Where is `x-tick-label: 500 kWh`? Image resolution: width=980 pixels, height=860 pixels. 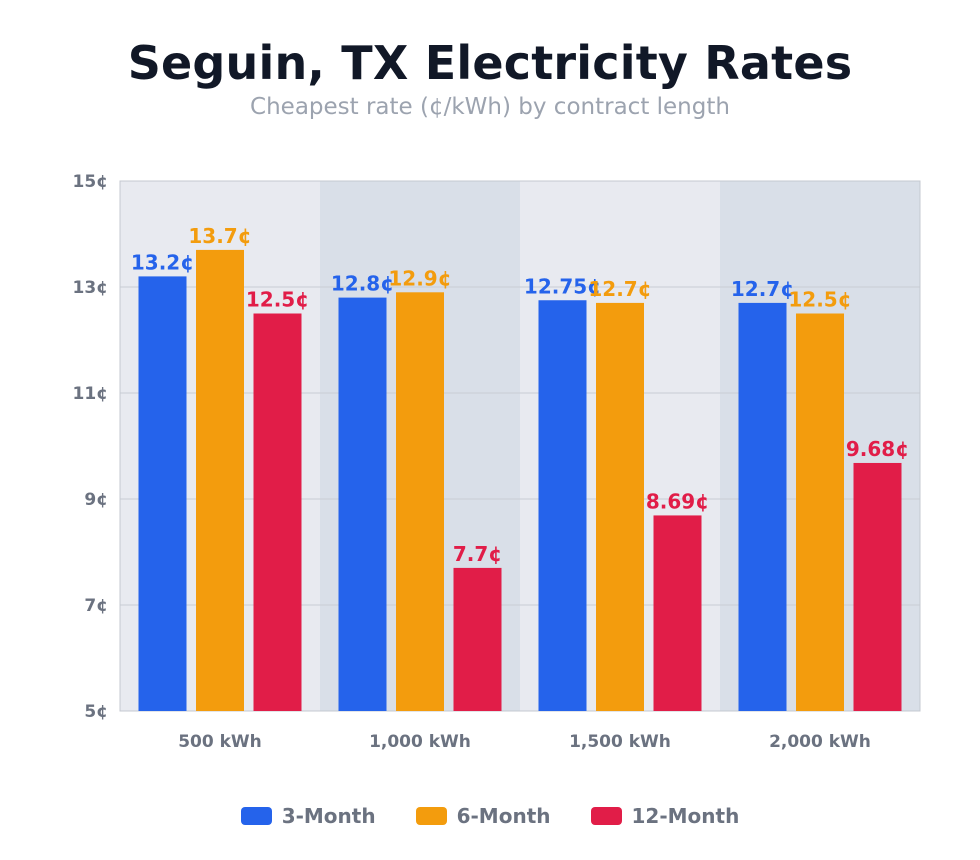
x-tick-label: 500 kWh is located at coordinates (220, 742).